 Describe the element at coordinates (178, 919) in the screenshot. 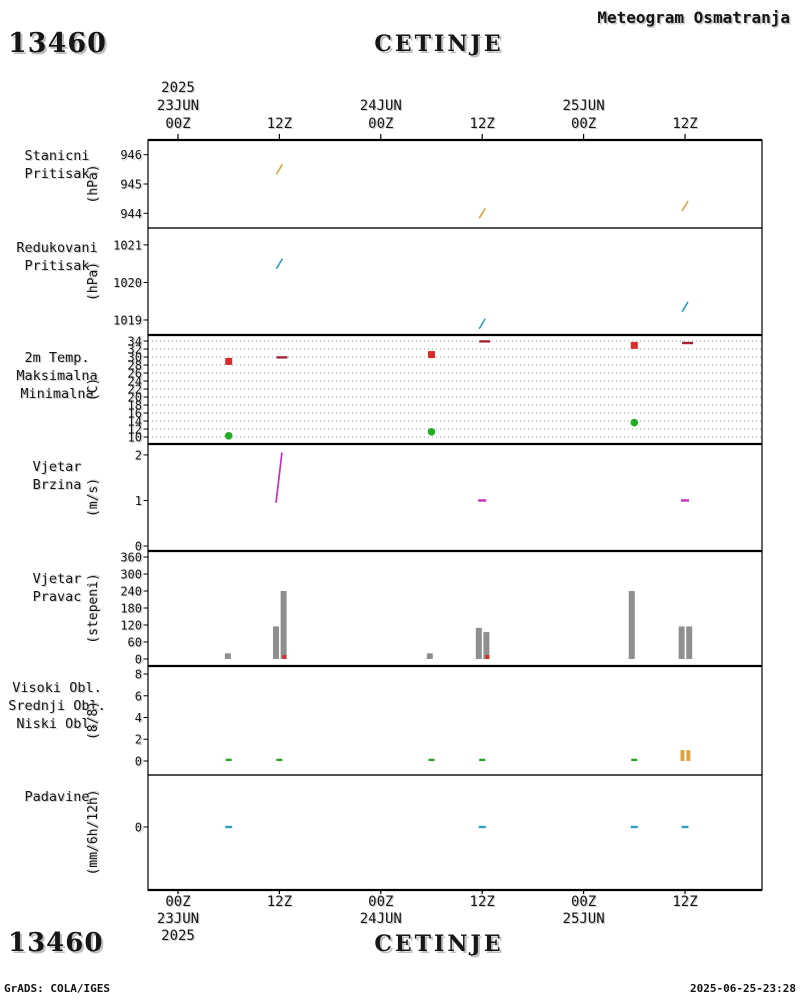

I see `date-label-bottom: 23JUN` at that location.